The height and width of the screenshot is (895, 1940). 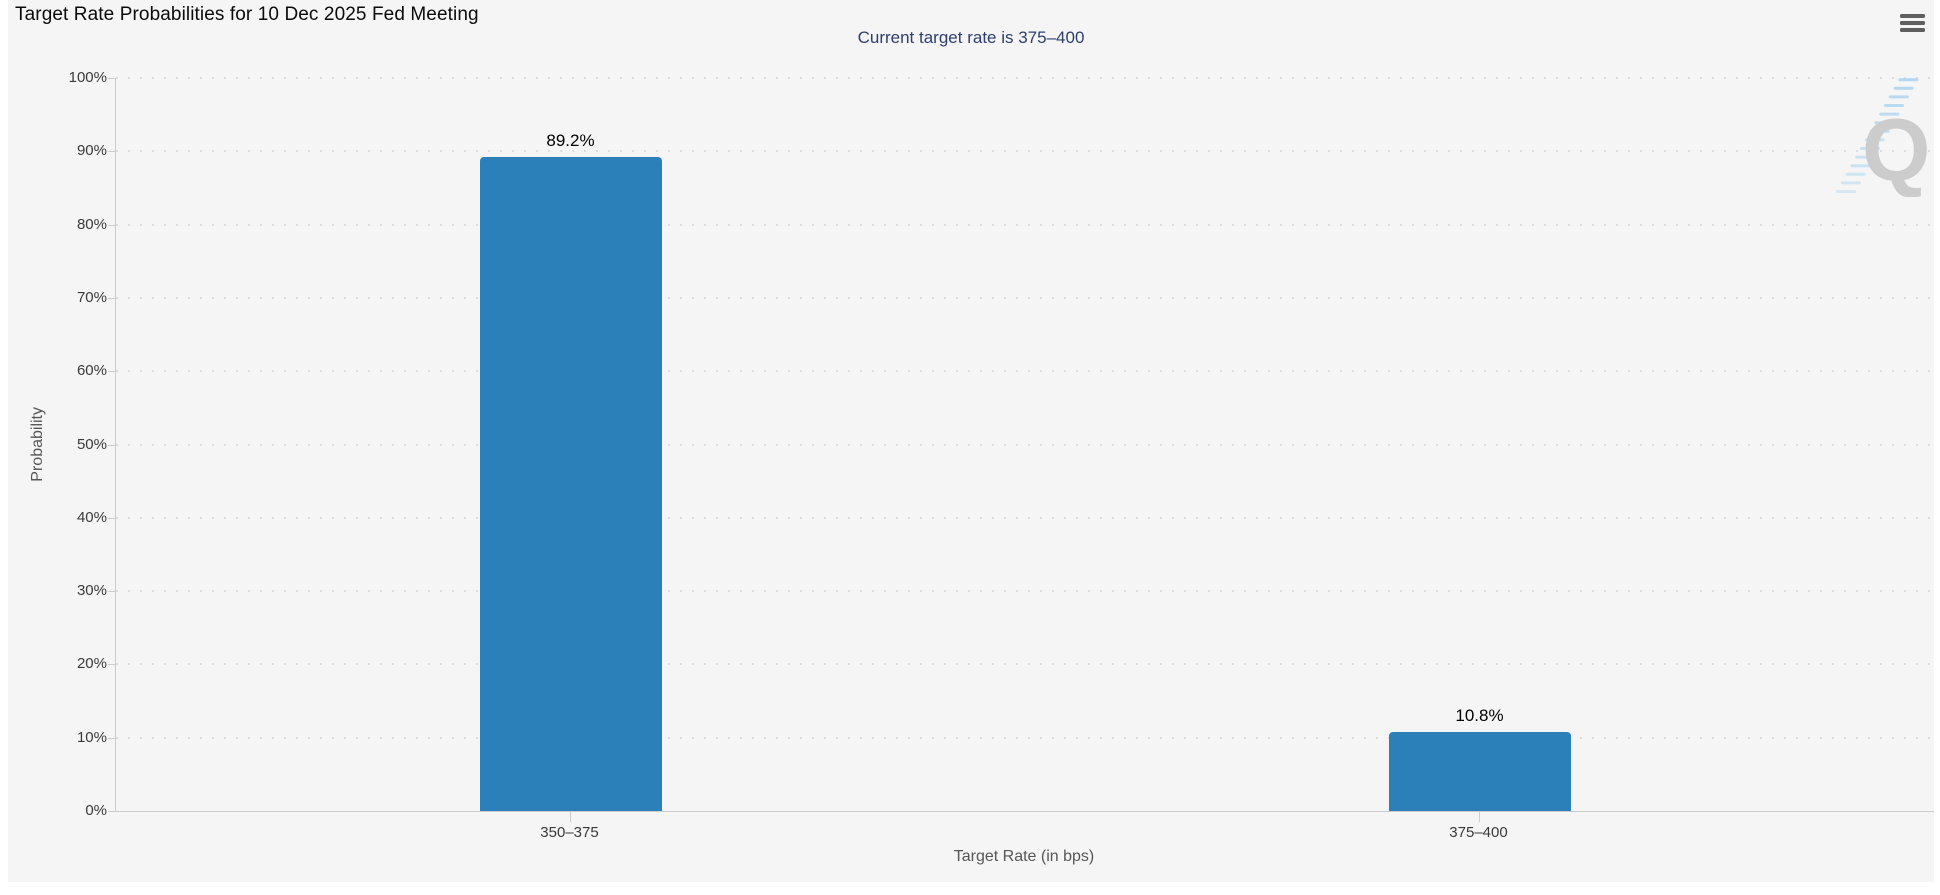 I want to click on bar-375–400, so click(x=1479, y=771).